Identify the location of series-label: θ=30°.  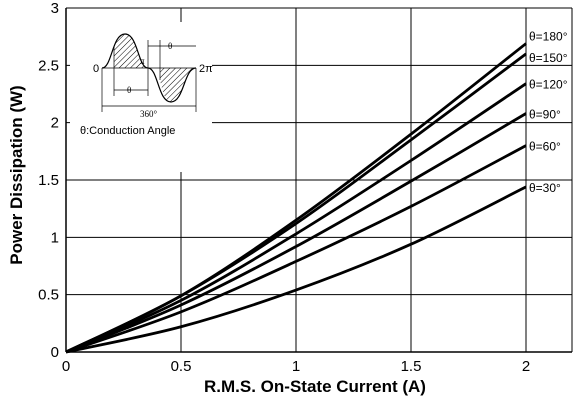
(545, 188).